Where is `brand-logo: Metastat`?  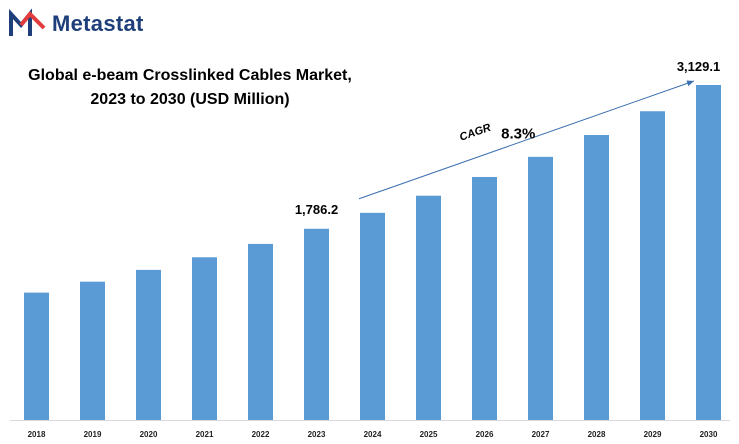
brand-logo: Metastat is located at coordinates (76, 24).